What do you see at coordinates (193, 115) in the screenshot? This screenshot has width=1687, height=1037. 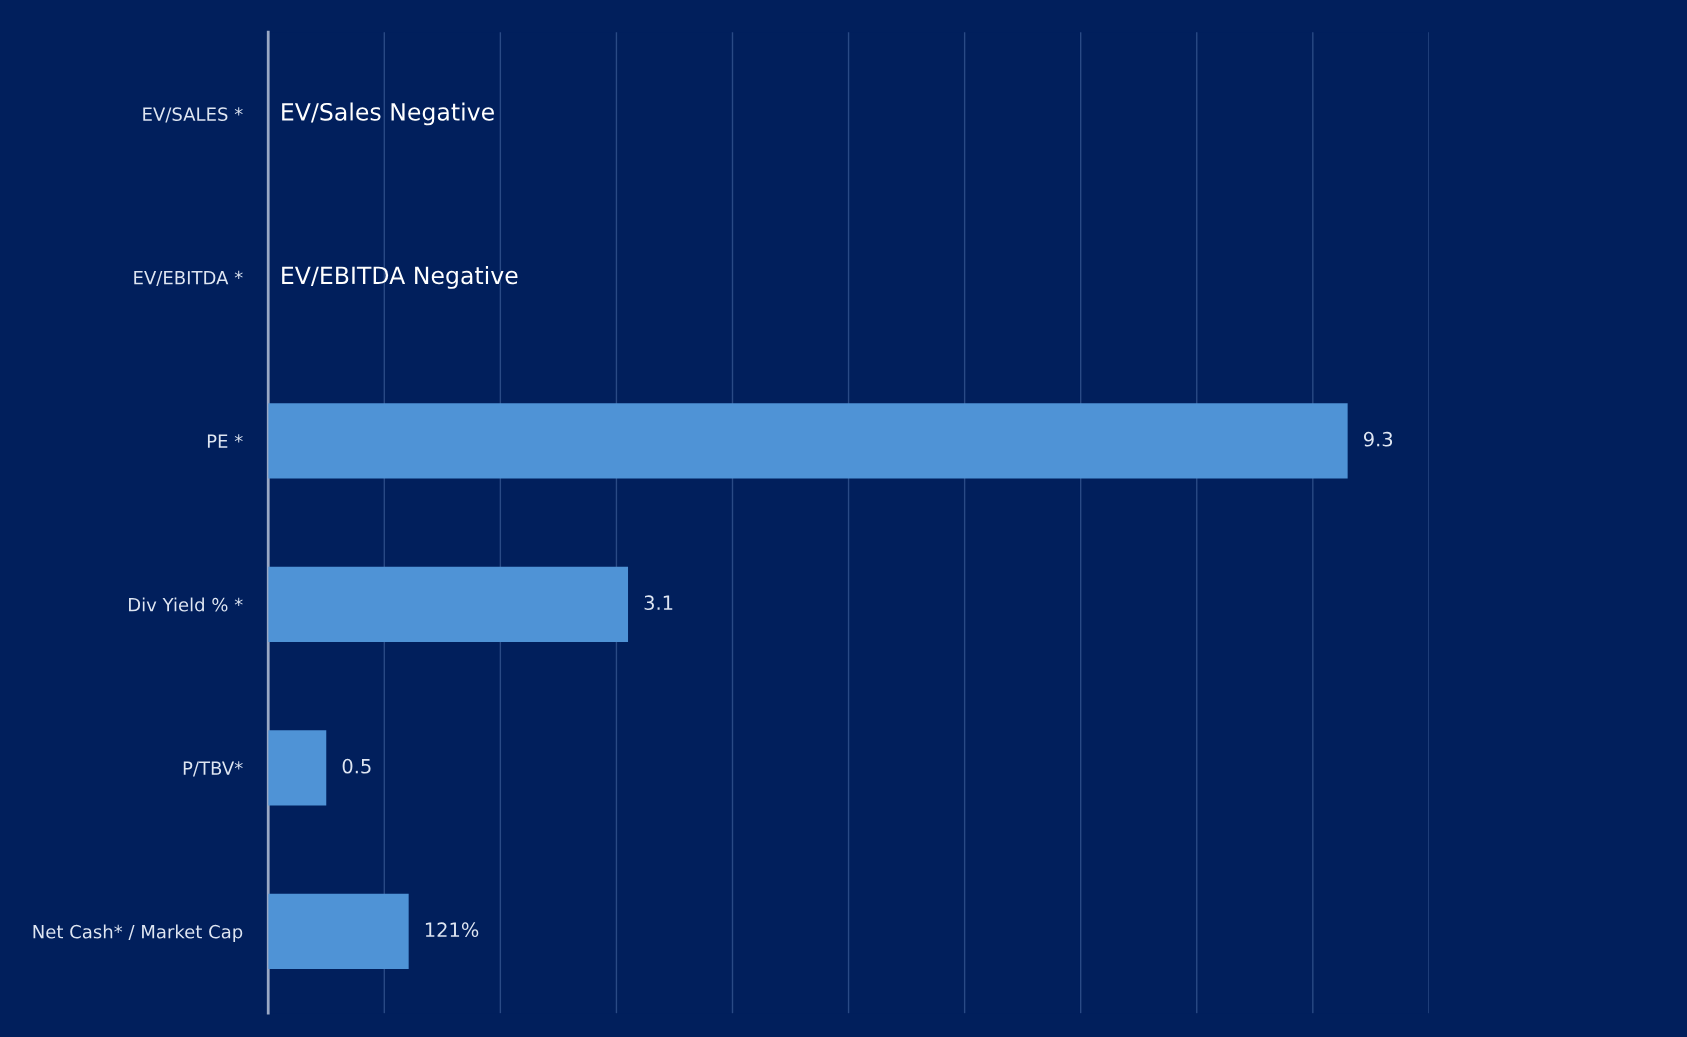 I see `y-tick-label: EV/SALES *` at bounding box center [193, 115].